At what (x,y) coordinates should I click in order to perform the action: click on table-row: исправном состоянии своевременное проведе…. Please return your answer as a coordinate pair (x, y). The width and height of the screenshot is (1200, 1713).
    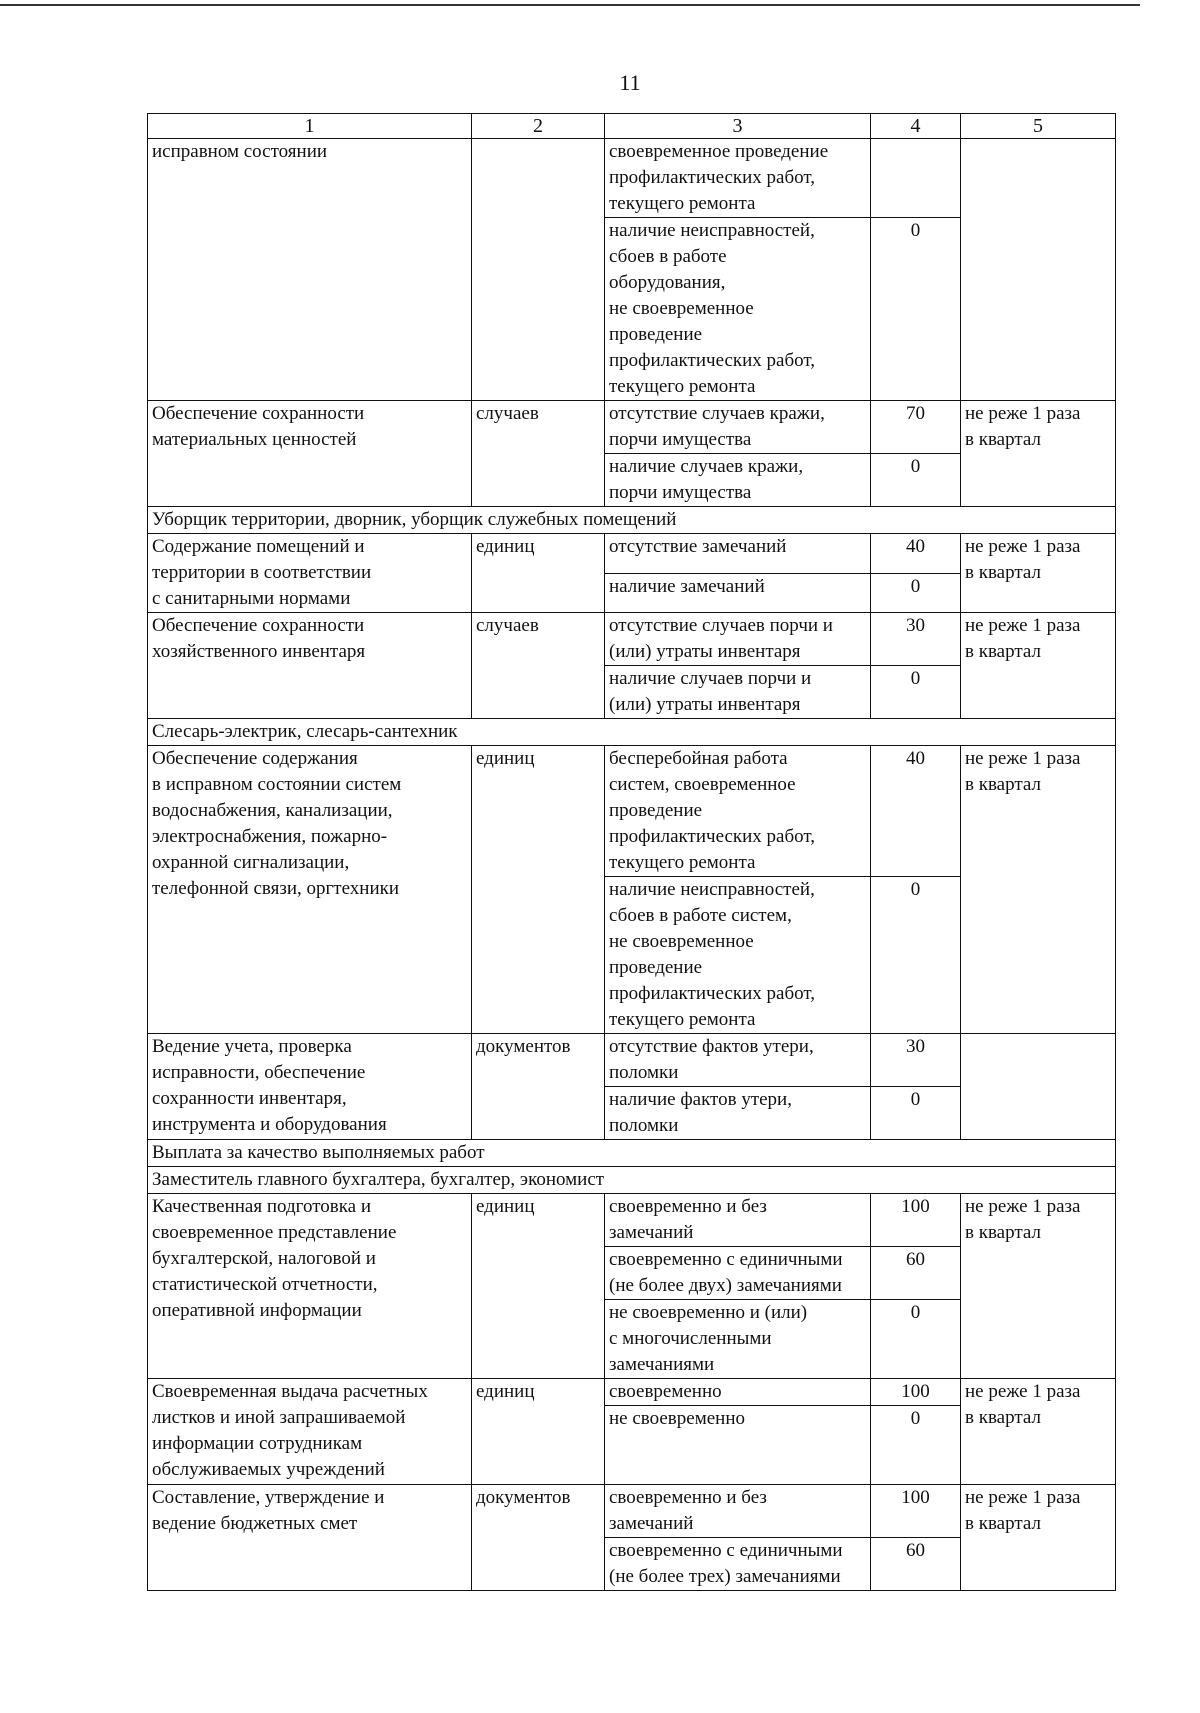
    Looking at the image, I should click on (631, 269).